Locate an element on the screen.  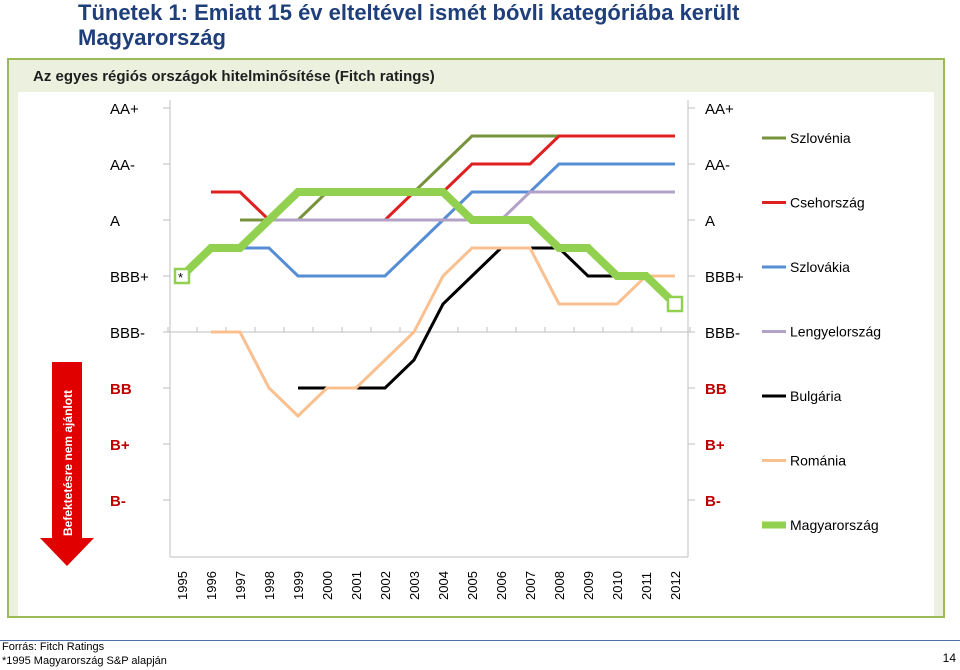
x-tick-label: 1997 is located at coordinates (240, 585).